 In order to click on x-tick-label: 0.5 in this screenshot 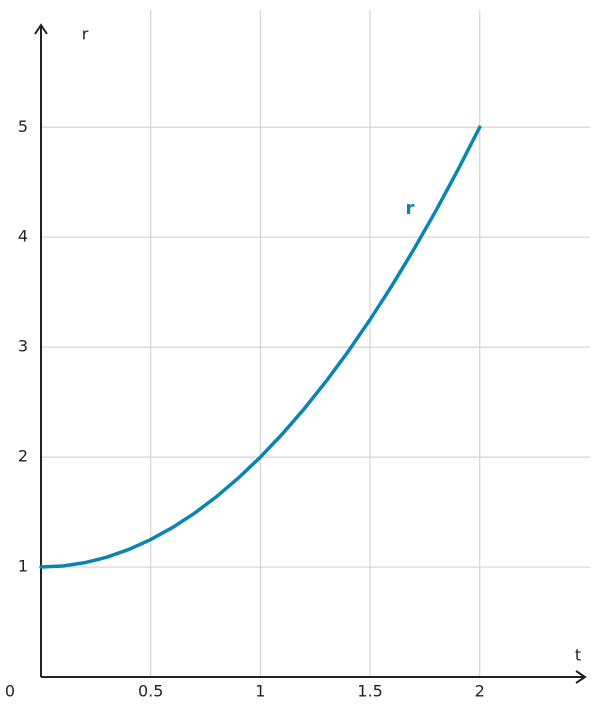, I will do `click(150, 691)`.